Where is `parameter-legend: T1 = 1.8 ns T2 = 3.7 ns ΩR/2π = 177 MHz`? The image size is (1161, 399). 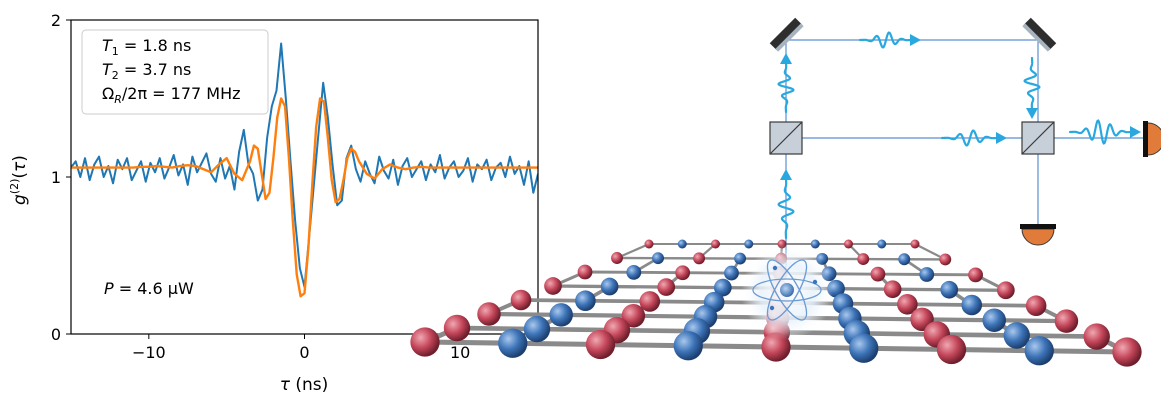
parameter-legend: T1 = 1.8 ns T2 = 3.7 ns ΩR/2π = 177 MHz is located at coordinates (175, 72).